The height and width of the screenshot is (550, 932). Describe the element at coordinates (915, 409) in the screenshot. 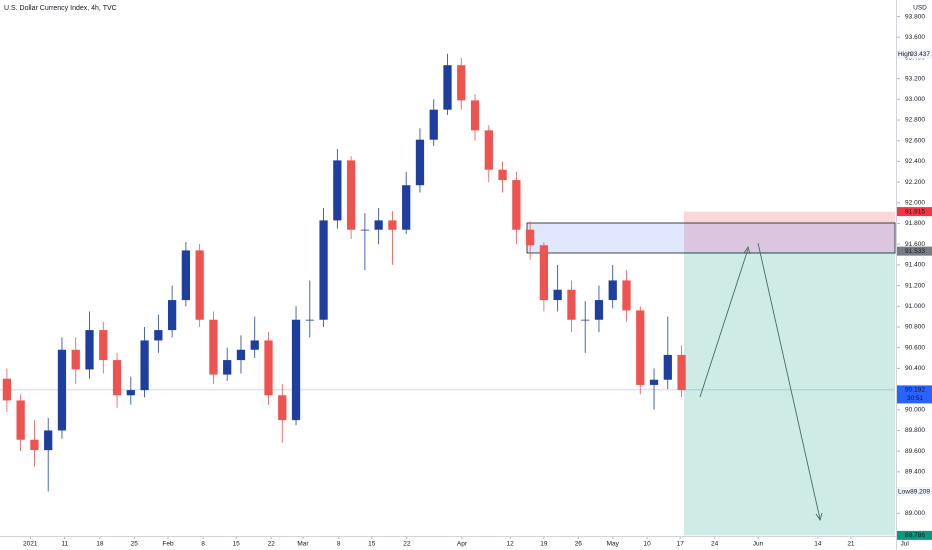

I see `y-tick-label: 90.000` at that location.